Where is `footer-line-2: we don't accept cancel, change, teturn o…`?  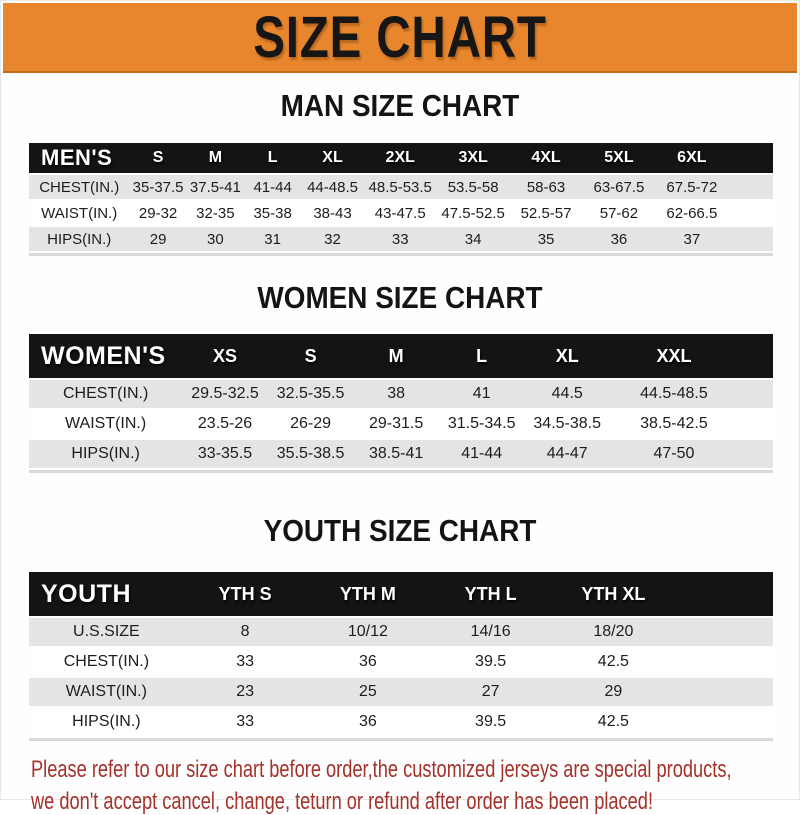
footer-line-2: we don't accept cancel, change, teturn o… is located at coordinates (342, 801).